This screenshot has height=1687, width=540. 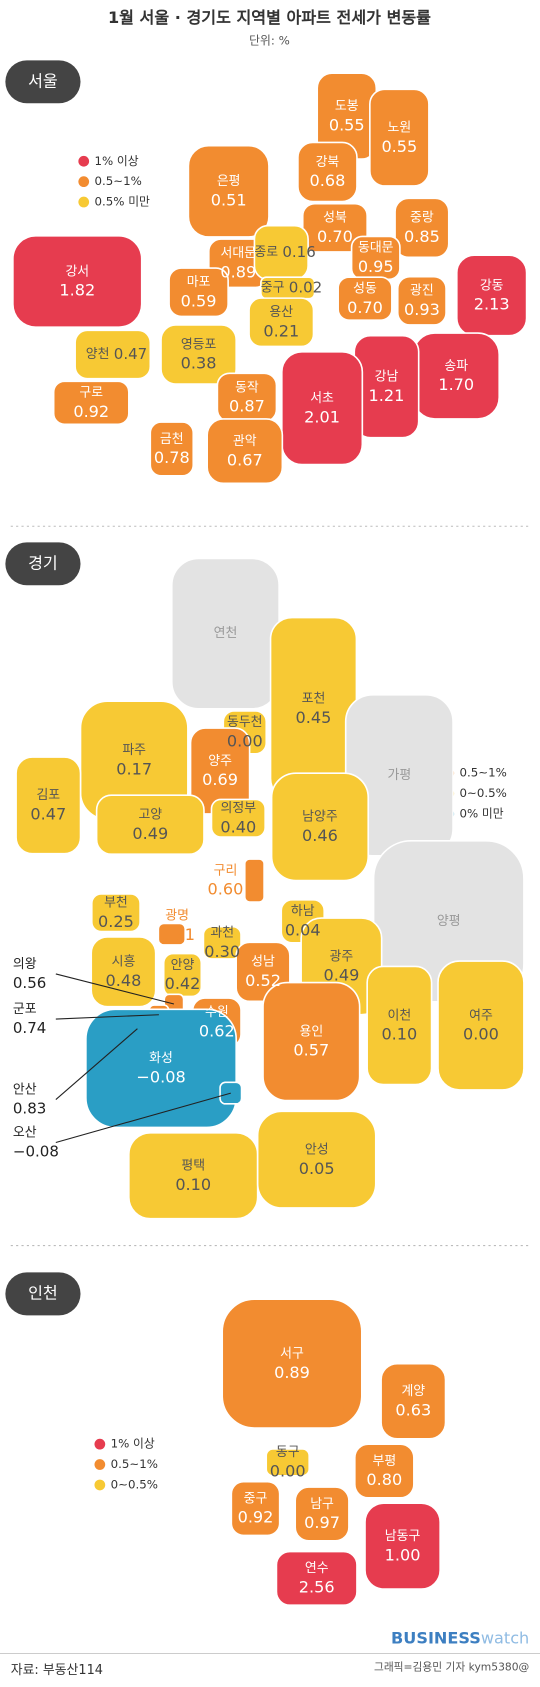 I want to click on region-name: 서구, so click(x=292, y=1353).